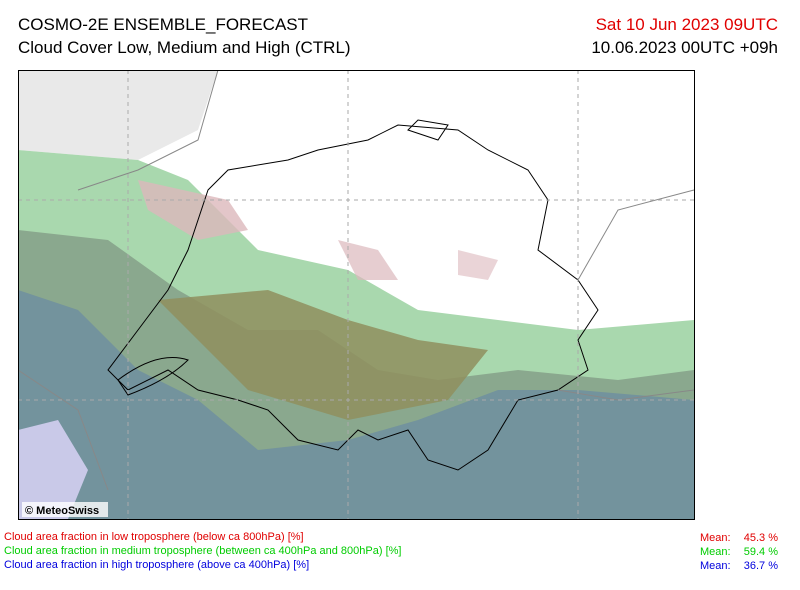 Image resolution: width=800 pixels, height=590 pixels. What do you see at coordinates (62, 511) in the screenshot?
I see `credit: © MeteoSwiss` at bounding box center [62, 511].